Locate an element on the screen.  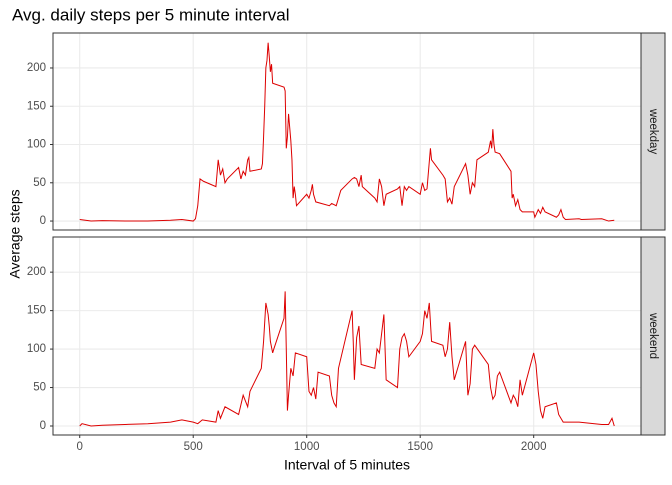
x-tick-label: 1000 is located at coordinates (307, 447).